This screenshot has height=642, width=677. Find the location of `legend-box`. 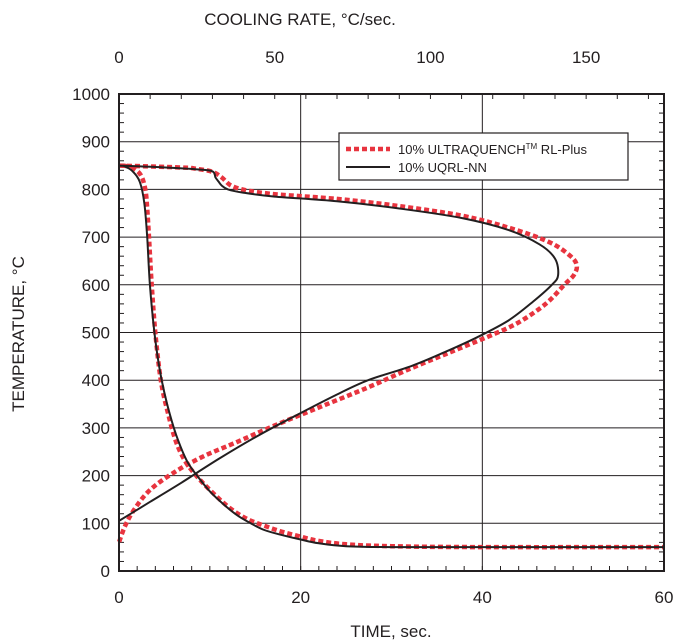

legend-box is located at coordinates (483, 156).